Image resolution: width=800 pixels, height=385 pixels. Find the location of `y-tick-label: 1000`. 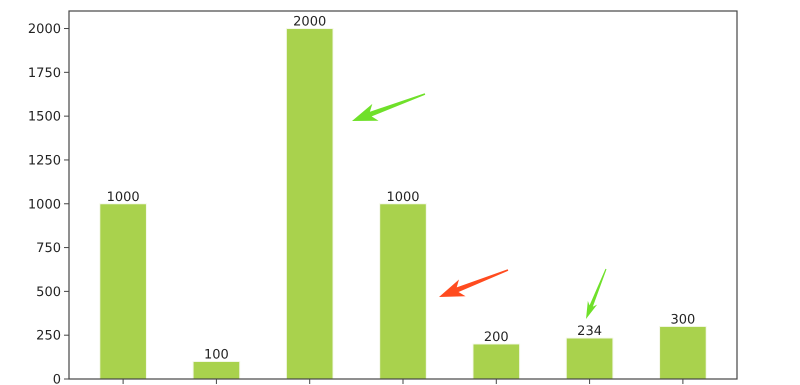

y-tick-label: 1000 is located at coordinates (44, 204).